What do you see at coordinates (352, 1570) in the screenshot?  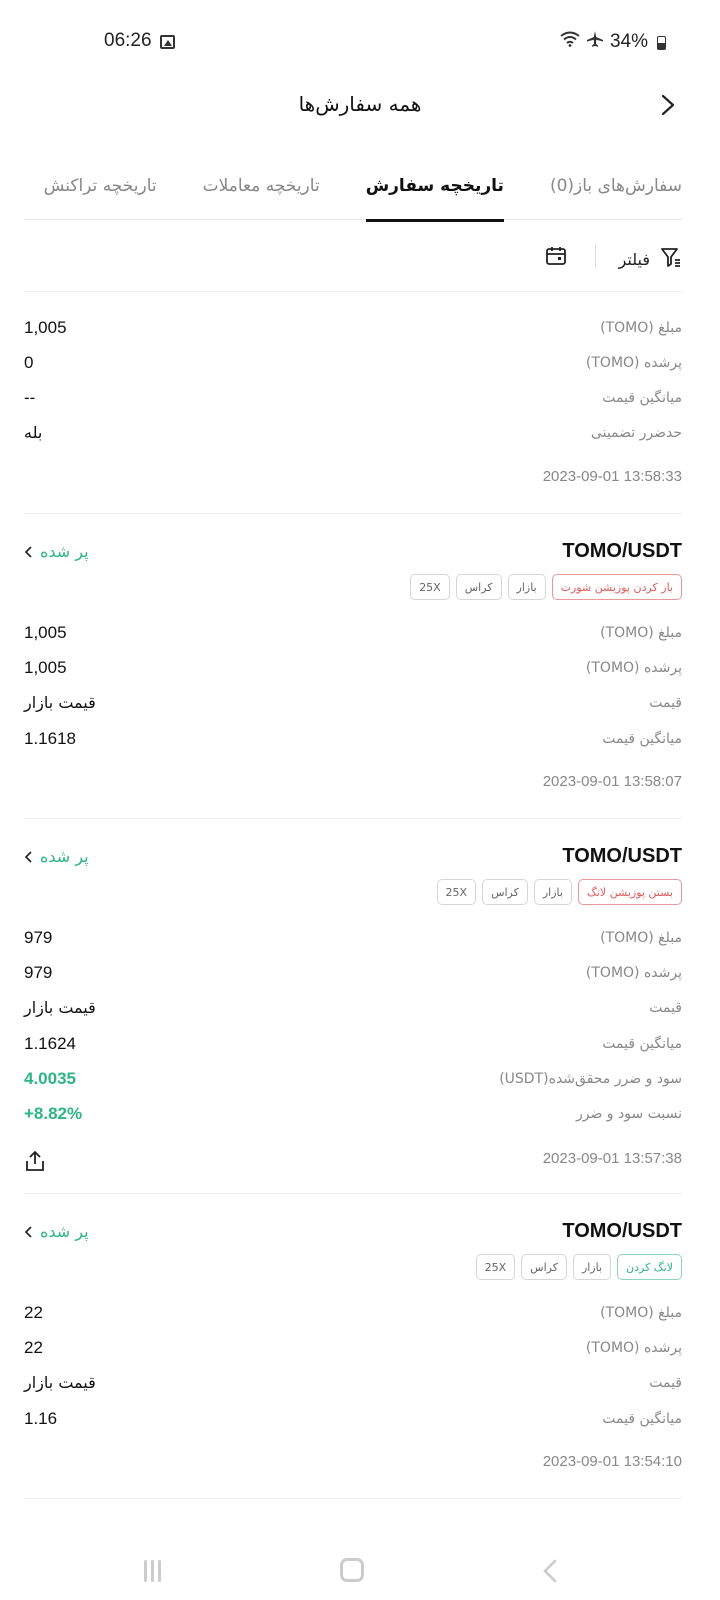 I see `home-button` at bounding box center [352, 1570].